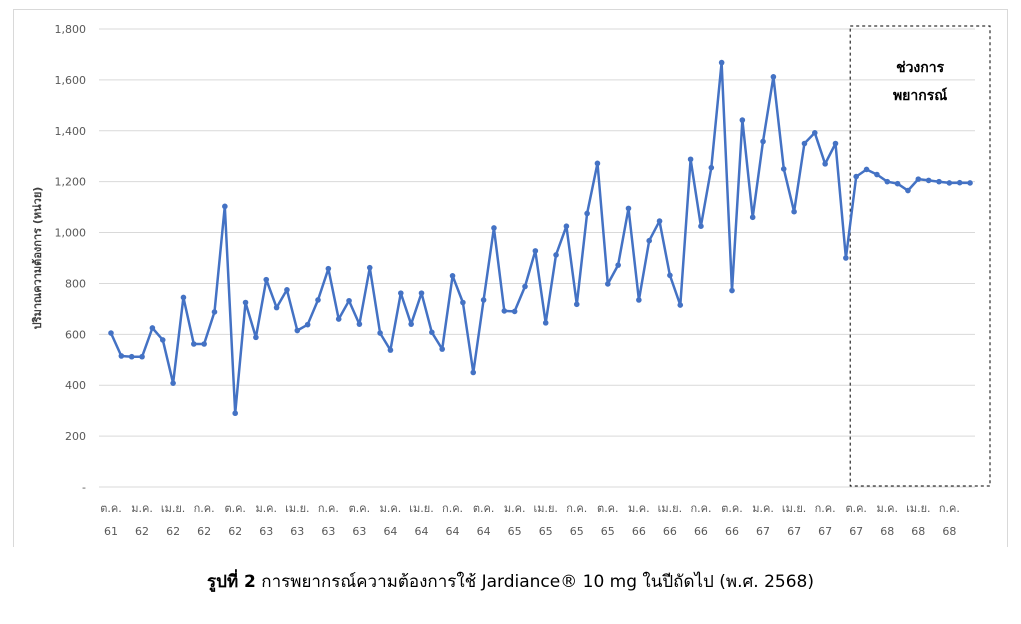  What do you see at coordinates (71, 182) in the screenshot?
I see `y-tick-label: 1,200` at bounding box center [71, 182].